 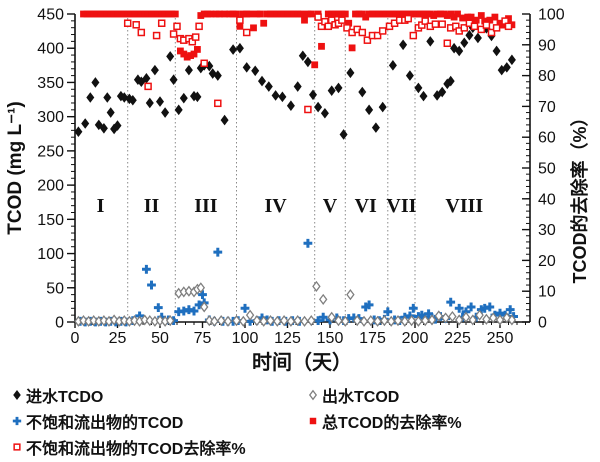 I want to click on phase-label-iii: III, so click(x=206, y=206).